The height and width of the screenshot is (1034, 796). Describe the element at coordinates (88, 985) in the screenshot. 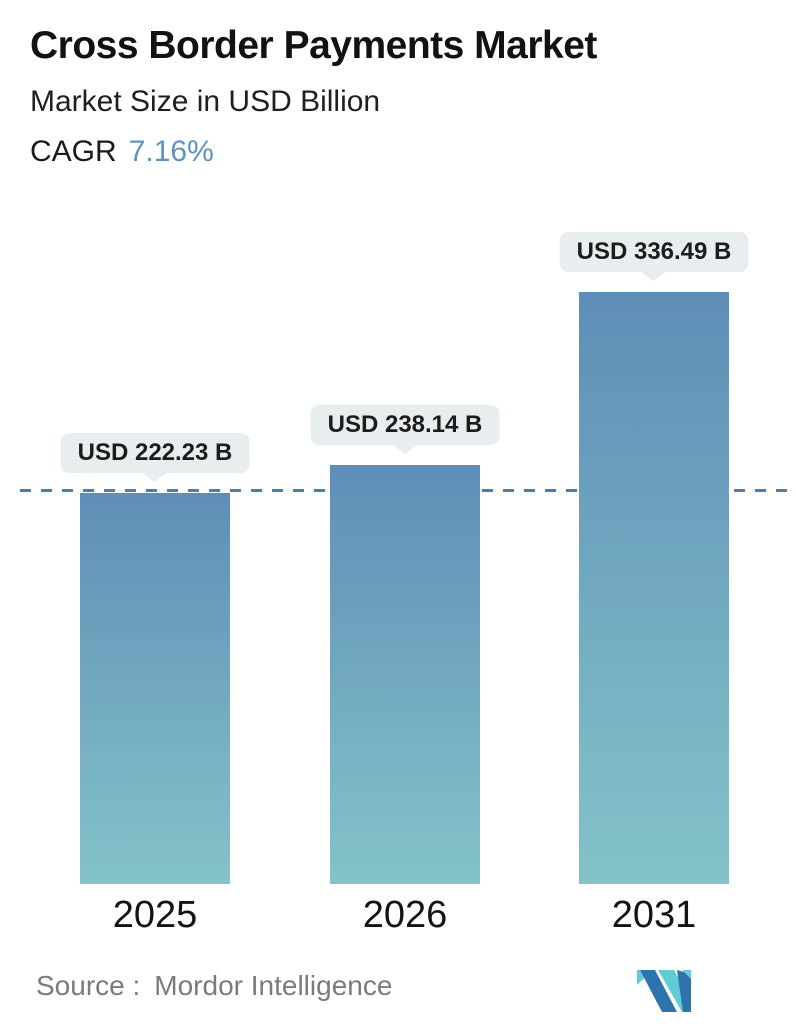

I see `source-label: Source :` at that location.